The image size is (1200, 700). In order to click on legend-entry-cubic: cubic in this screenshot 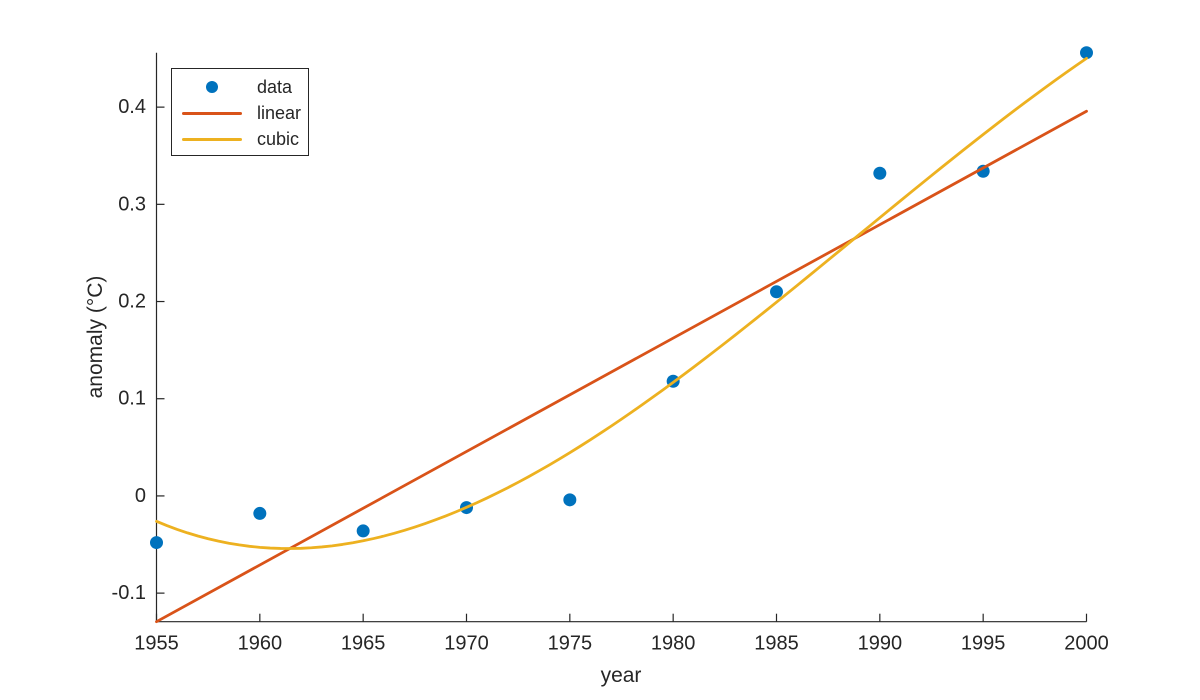, I will do `click(240, 139)`.